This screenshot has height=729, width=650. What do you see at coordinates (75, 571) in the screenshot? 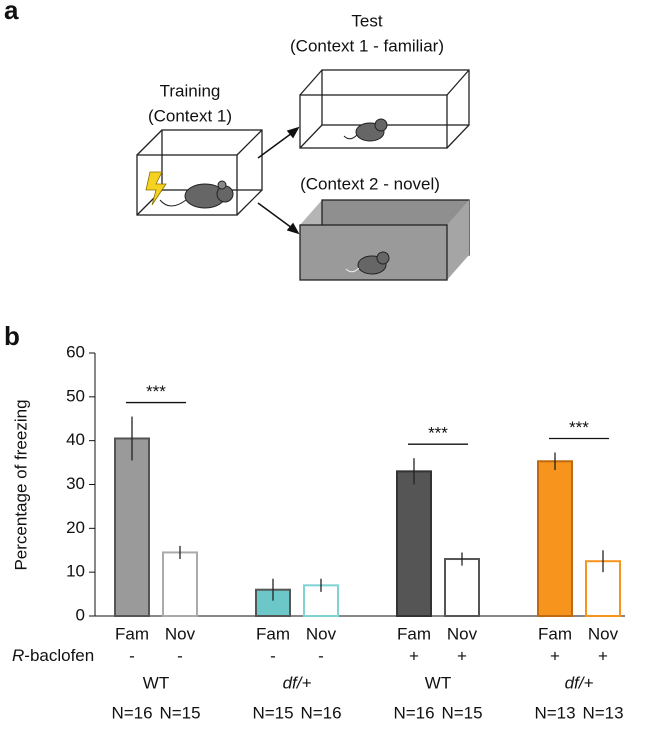
I see `y-tick-label: 10` at bounding box center [75, 571].